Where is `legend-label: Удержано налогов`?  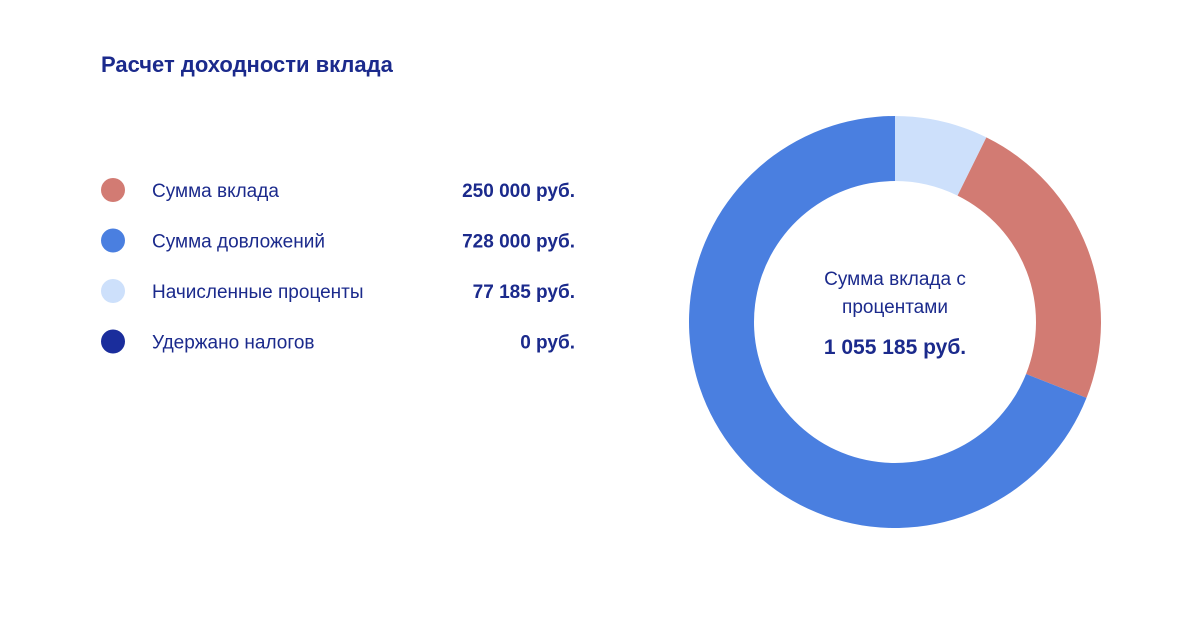 legend-label: Удержано налогов is located at coordinates (233, 343).